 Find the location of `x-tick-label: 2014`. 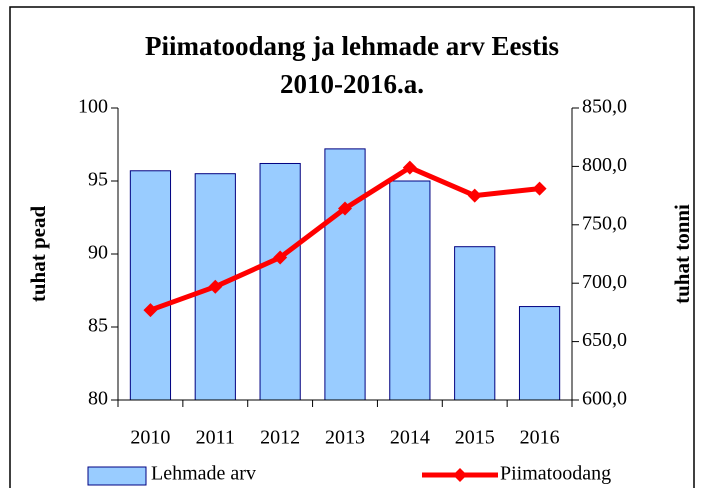

x-tick-label: 2014 is located at coordinates (410, 438).